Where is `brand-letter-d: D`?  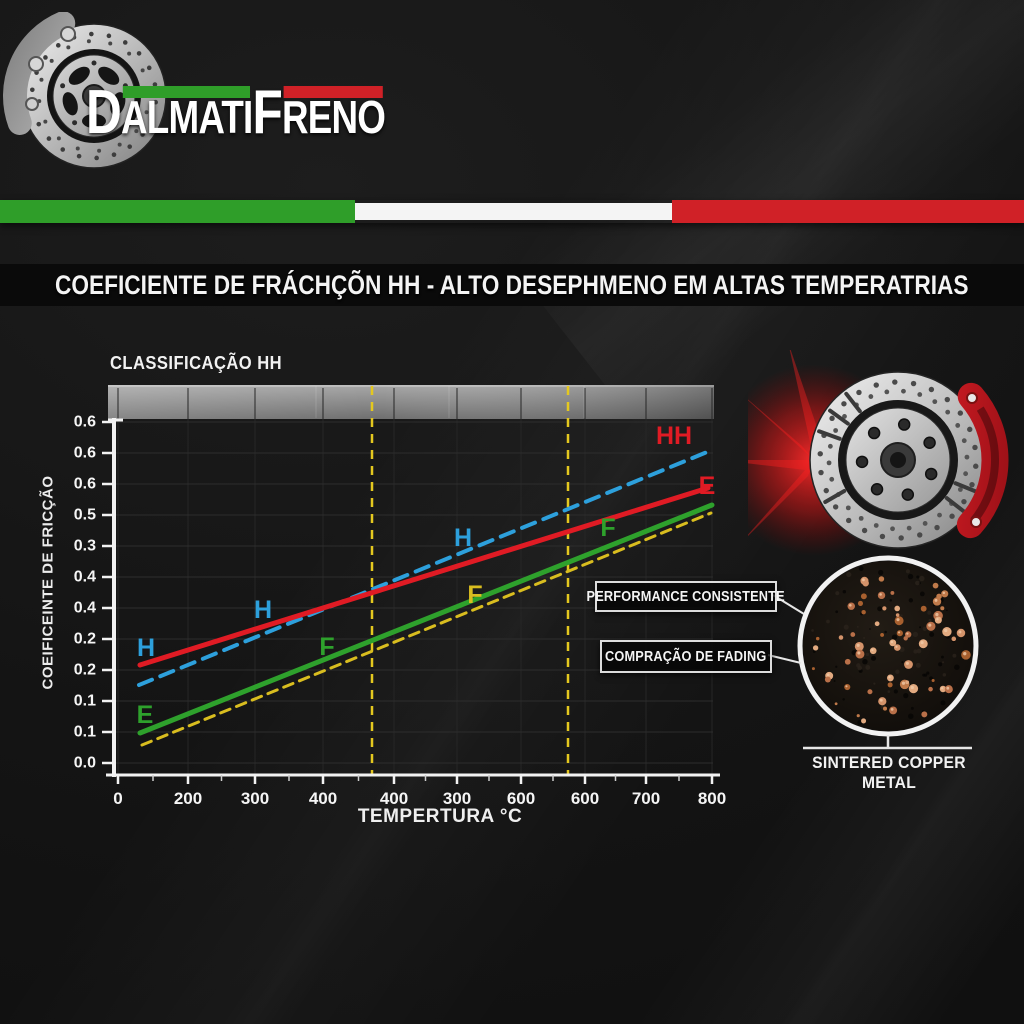 brand-letter-d: D is located at coordinates (104, 112).